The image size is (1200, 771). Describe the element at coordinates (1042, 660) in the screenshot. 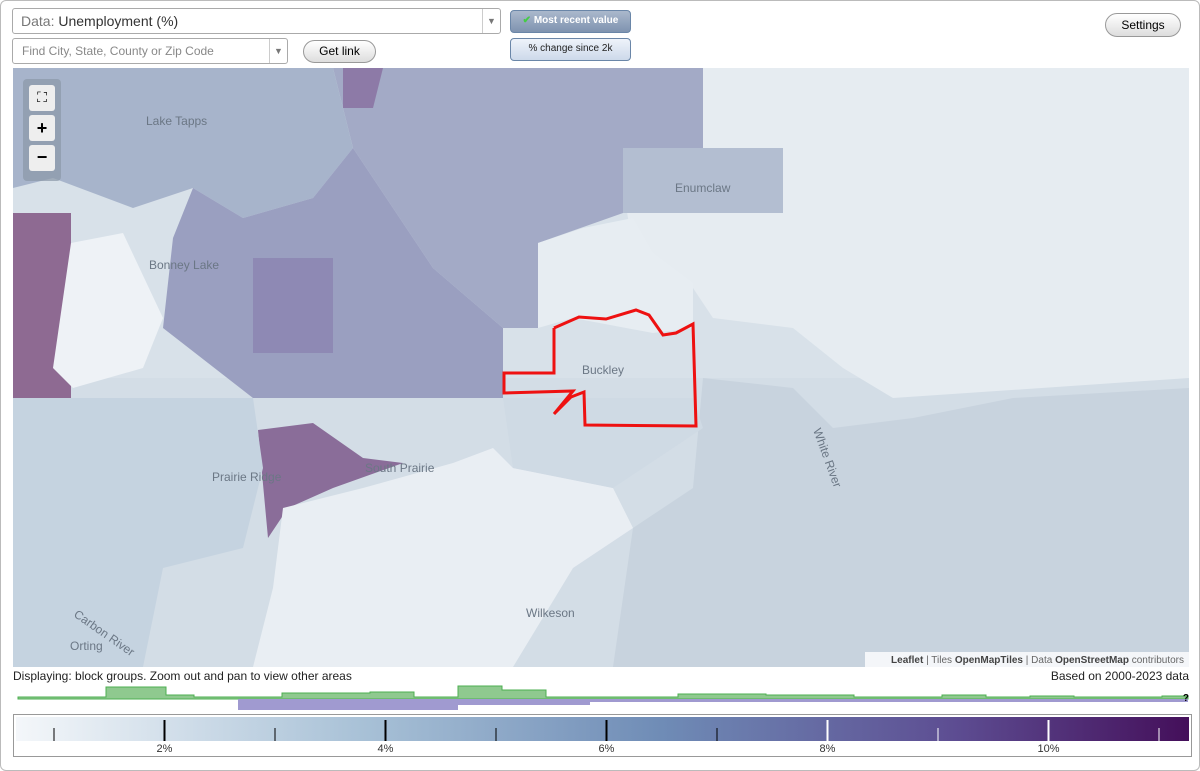

I see `attribution-text: Data` at that location.